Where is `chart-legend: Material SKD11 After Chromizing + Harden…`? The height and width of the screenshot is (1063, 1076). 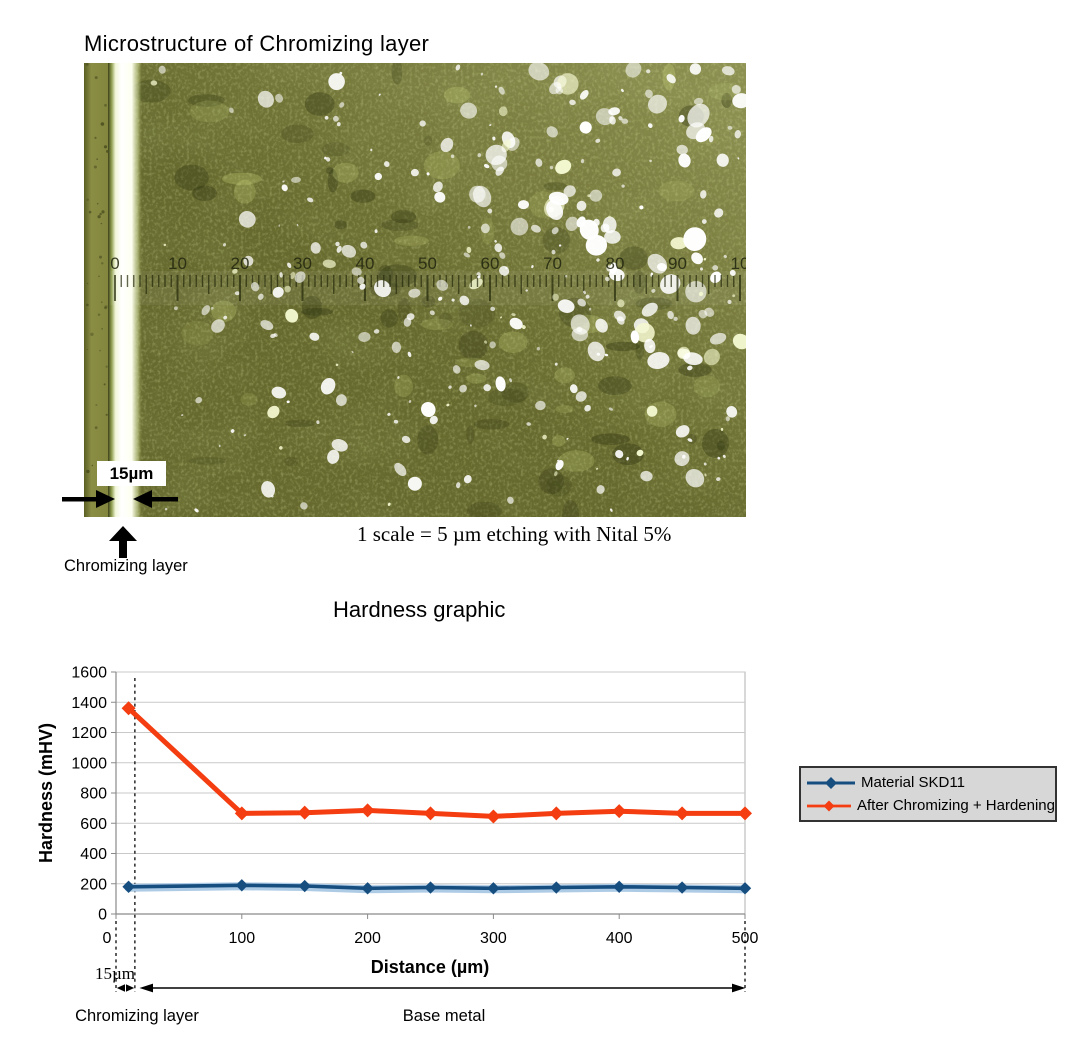
chart-legend: Material SKD11 After Chromizing + Harden… is located at coordinates (928, 794).